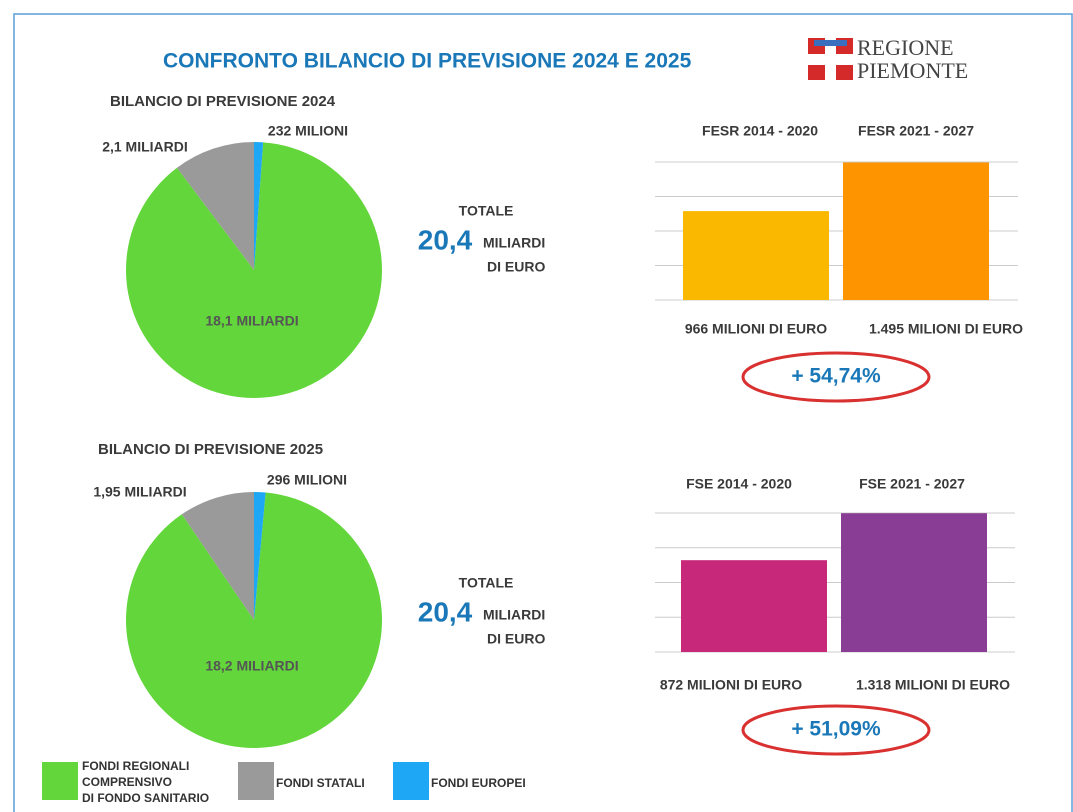 This screenshot has width=1073, height=812. What do you see at coordinates (308, 131) in the screenshot?
I see `slice-label: 232 MILIONI` at bounding box center [308, 131].